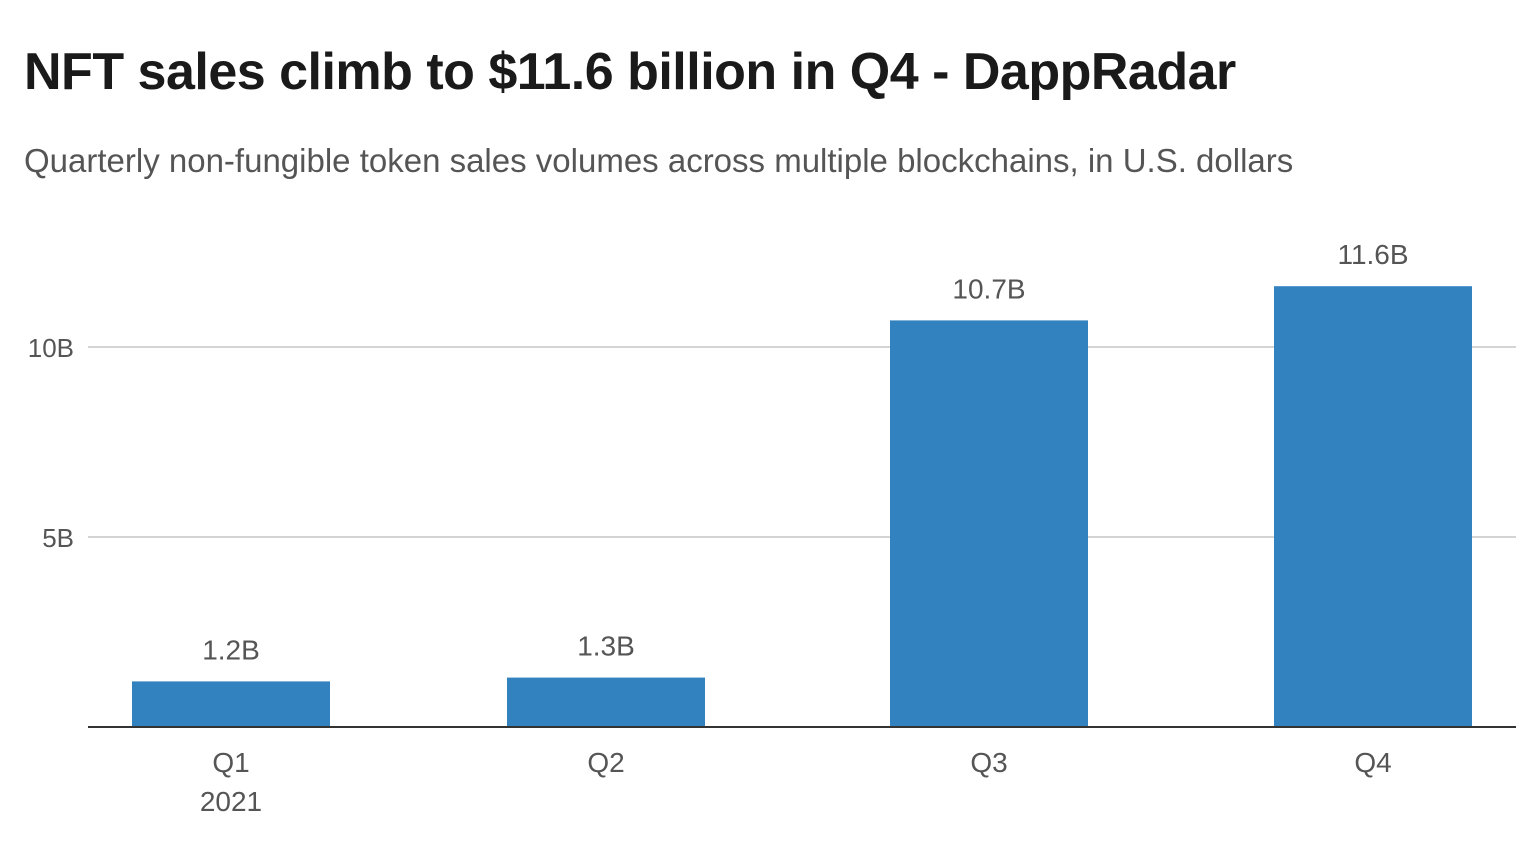  Describe the element at coordinates (51, 348) in the screenshot. I see `y-tick-label: 10B` at that location.